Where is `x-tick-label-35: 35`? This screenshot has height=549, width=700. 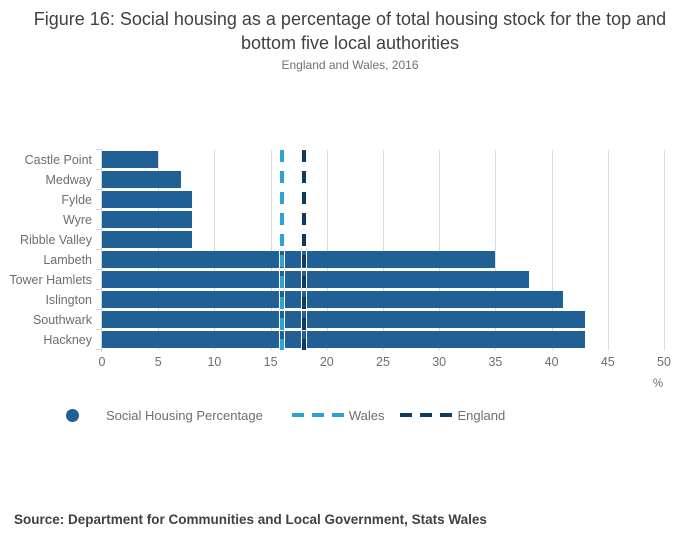
x-tick-label-35: 35 is located at coordinates (495, 362).